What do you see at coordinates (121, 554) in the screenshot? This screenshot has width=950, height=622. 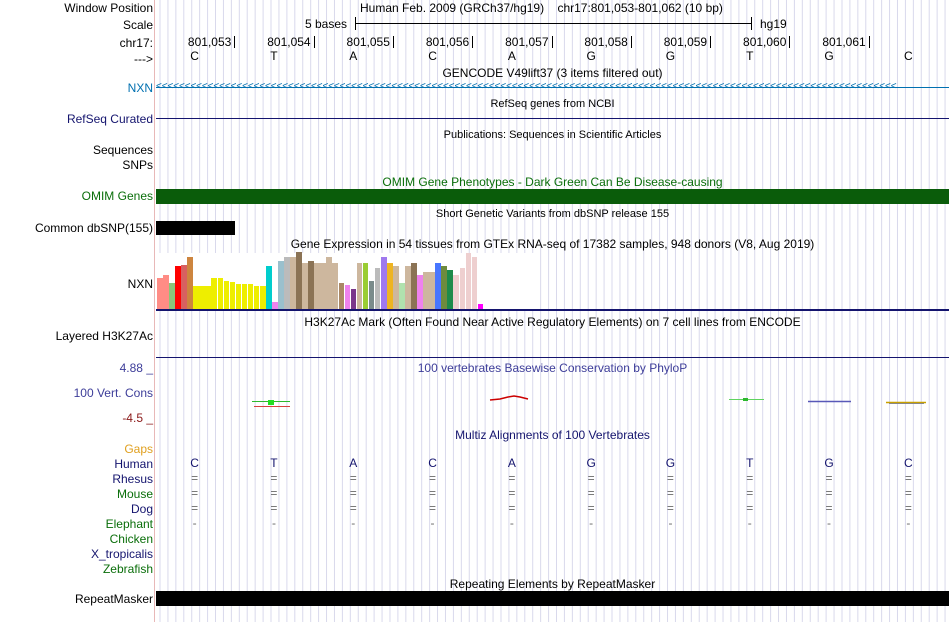 I see `multiz-species-xtropicalis: X_tropicalis` at bounding box center [121, 554].